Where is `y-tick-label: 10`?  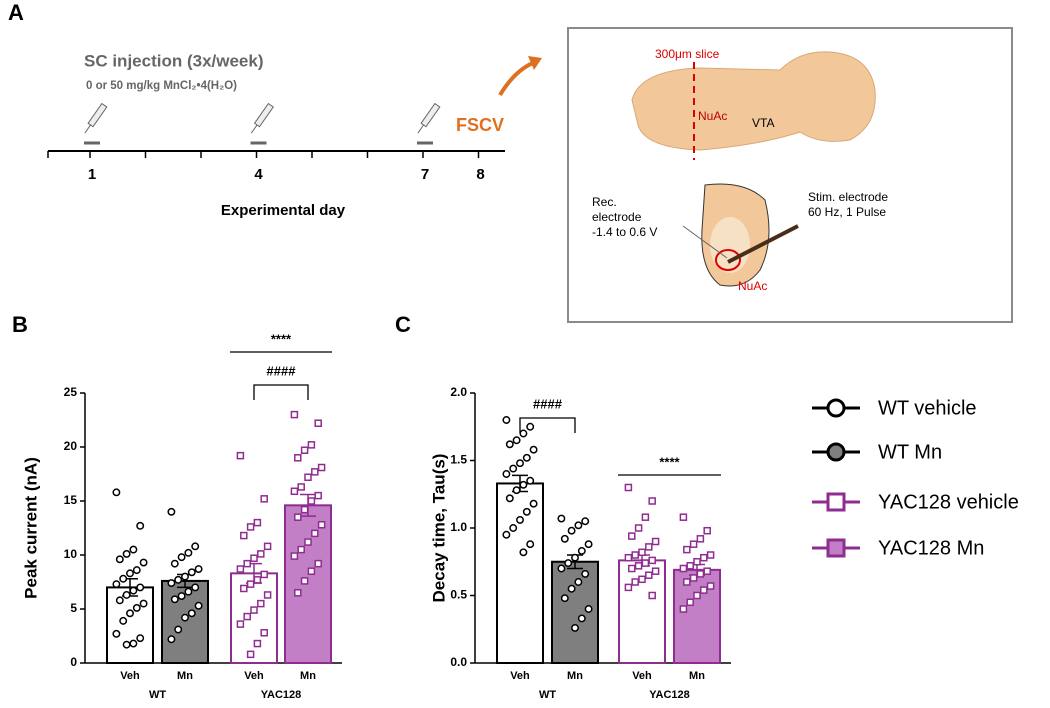 y-tick-label: 10 is located at coordinates (71, 554).